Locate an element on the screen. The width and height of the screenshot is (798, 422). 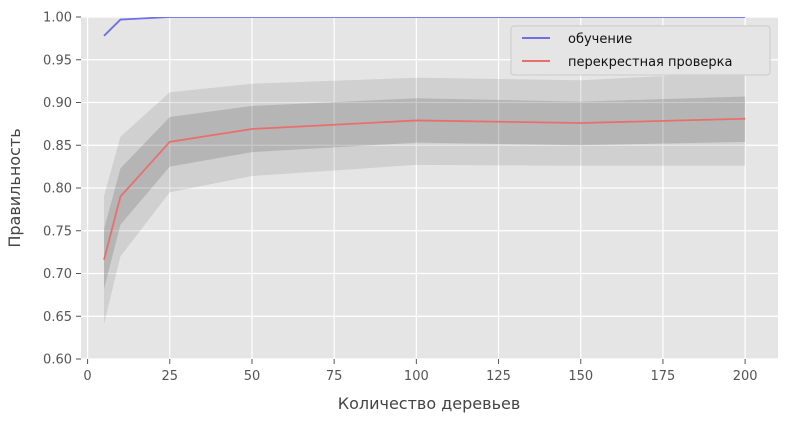
x-tick-label: 25 is located at coordinates (169, 376).